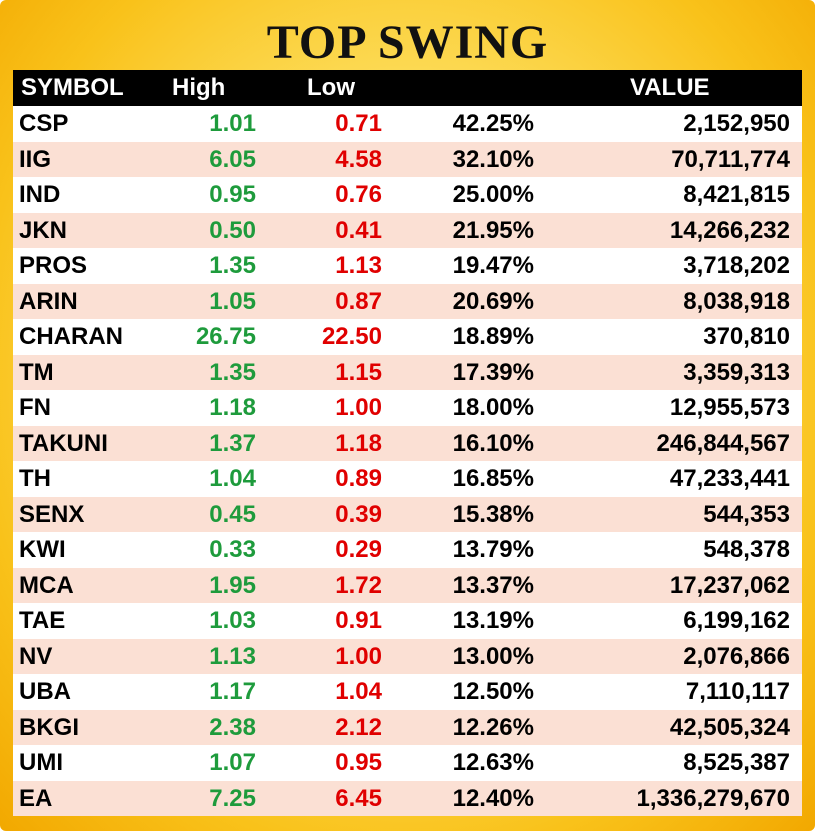  Describe the element at coordinates (35, 478) in the screenshot. I see `symbol-cell: TH` at that location.